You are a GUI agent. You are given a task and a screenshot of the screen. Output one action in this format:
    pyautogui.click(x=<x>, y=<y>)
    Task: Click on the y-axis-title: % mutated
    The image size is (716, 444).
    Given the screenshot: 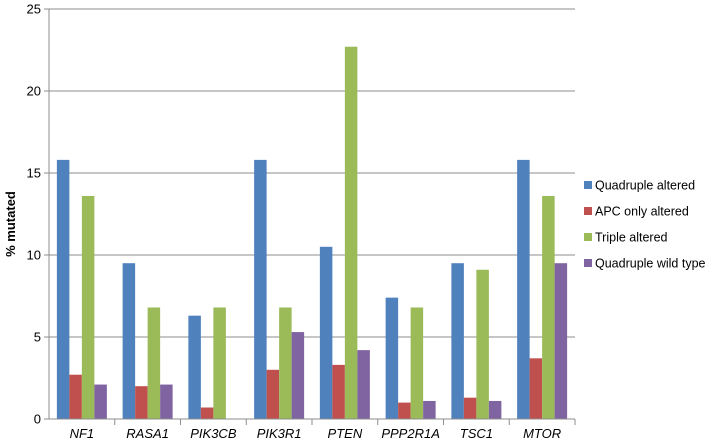 What is the action you would take?
    pyautogui.click(x=10, y=224)
    